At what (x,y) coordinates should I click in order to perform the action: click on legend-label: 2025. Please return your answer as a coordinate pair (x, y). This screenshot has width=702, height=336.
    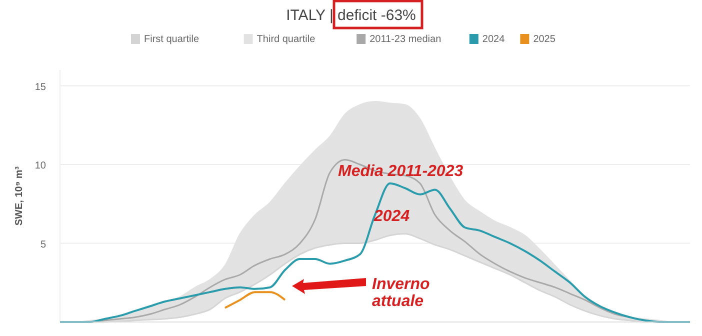
    Looking at the image, I should click on (544, 39).